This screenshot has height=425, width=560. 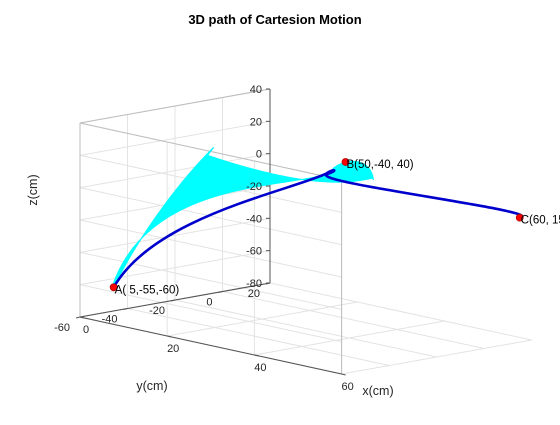 I want to click on x-tick-label: 0, so click(x=86, y=330).